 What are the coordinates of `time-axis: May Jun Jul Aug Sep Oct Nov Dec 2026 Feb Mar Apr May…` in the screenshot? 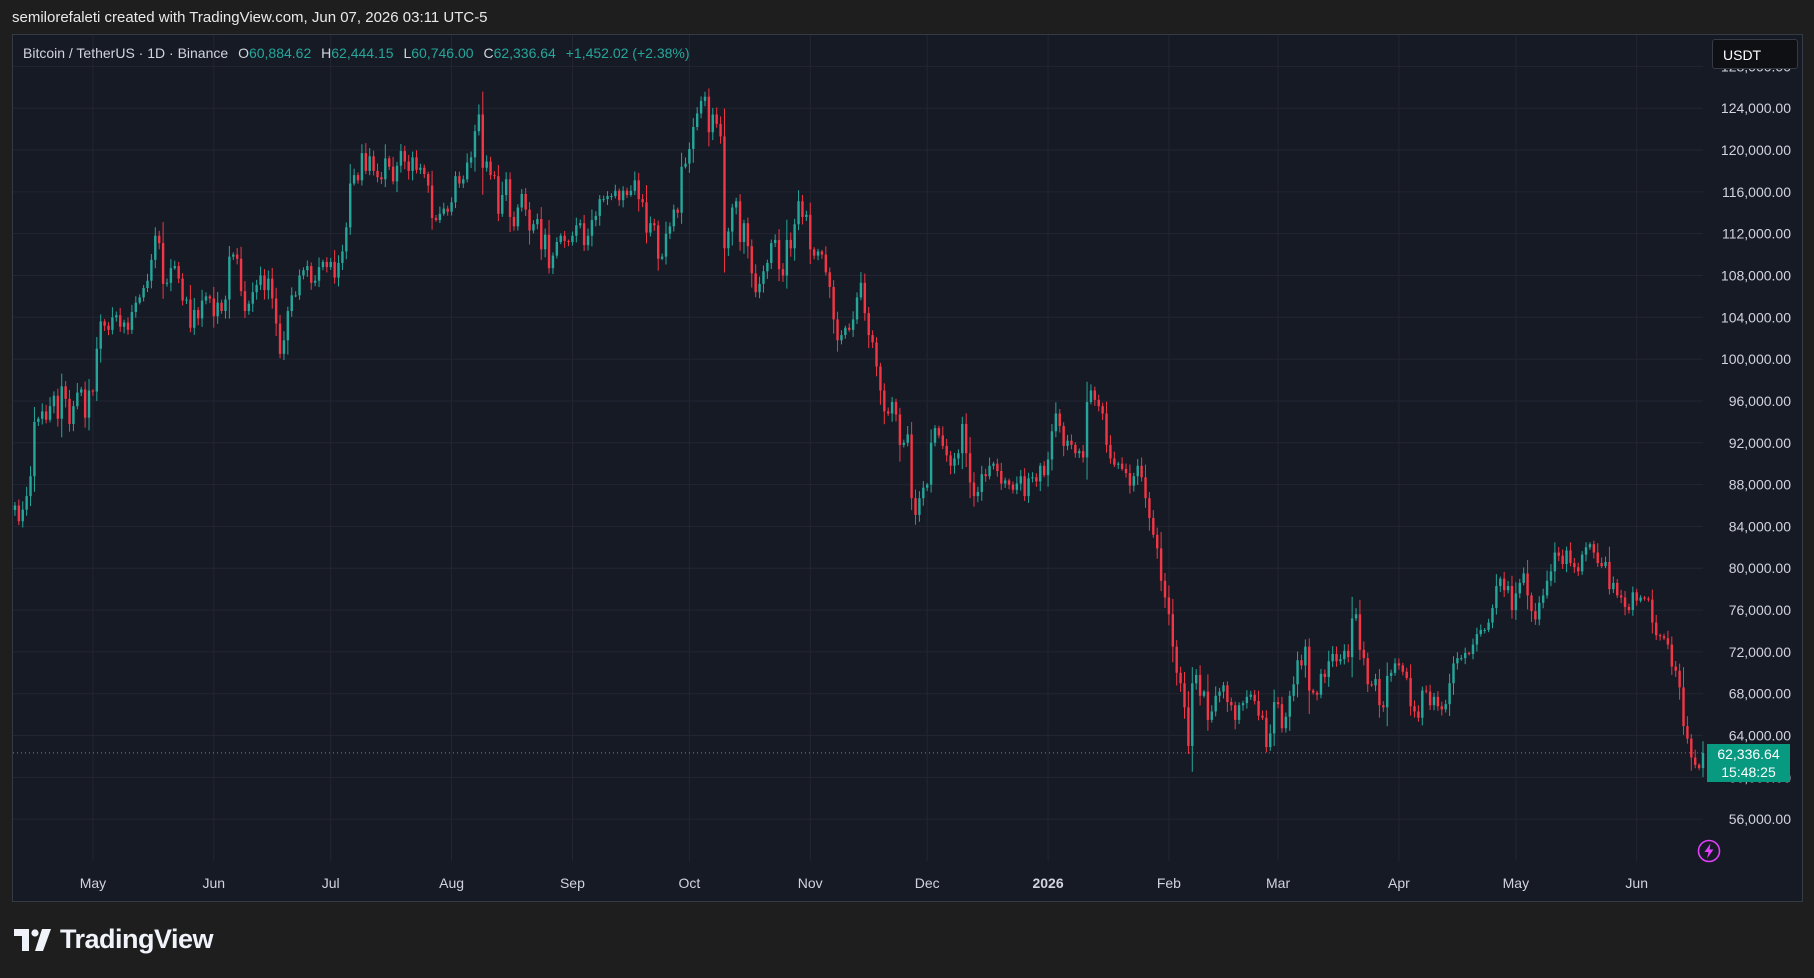 It's located at (864, 883).